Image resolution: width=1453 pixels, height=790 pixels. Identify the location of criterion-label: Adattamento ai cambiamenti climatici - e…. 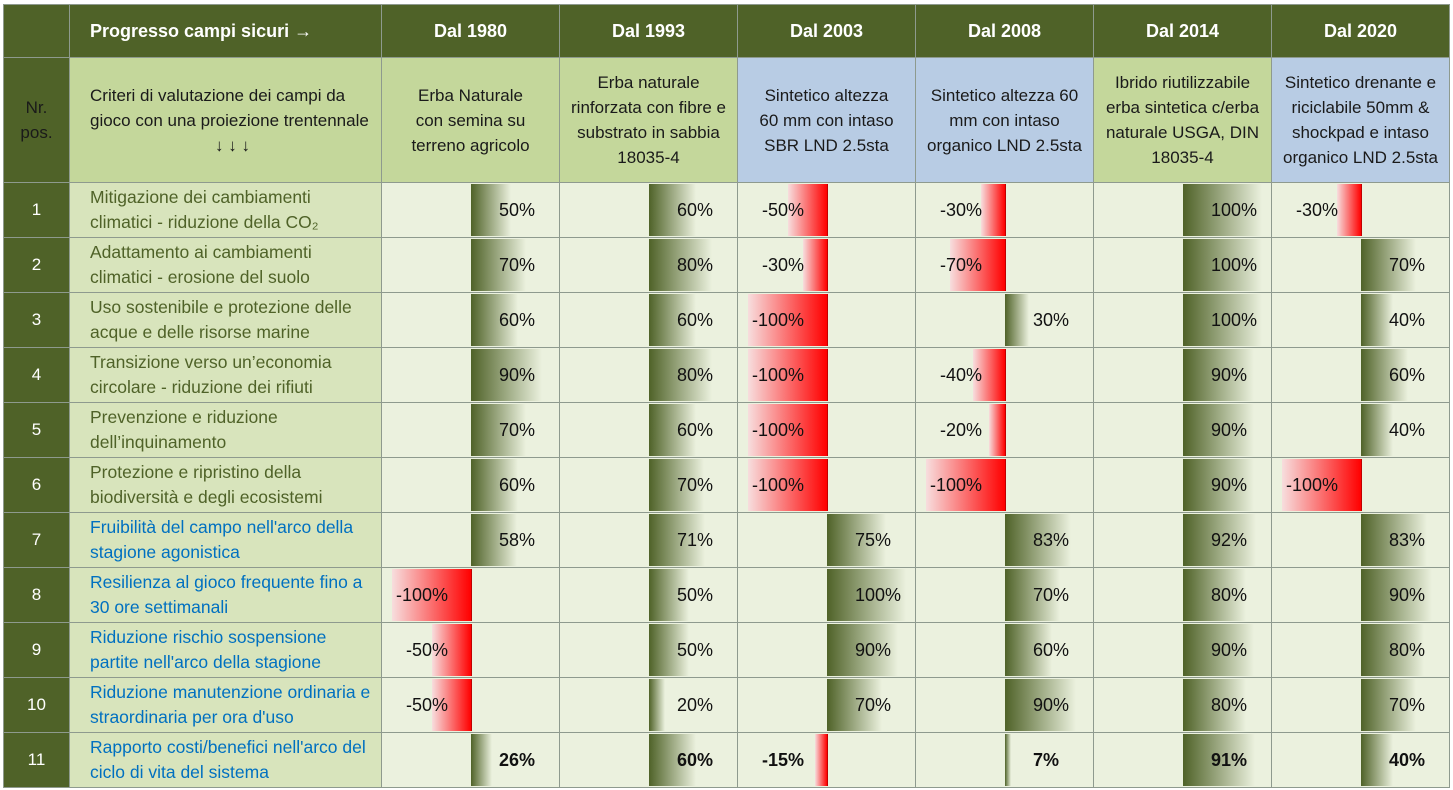
(225, 265).